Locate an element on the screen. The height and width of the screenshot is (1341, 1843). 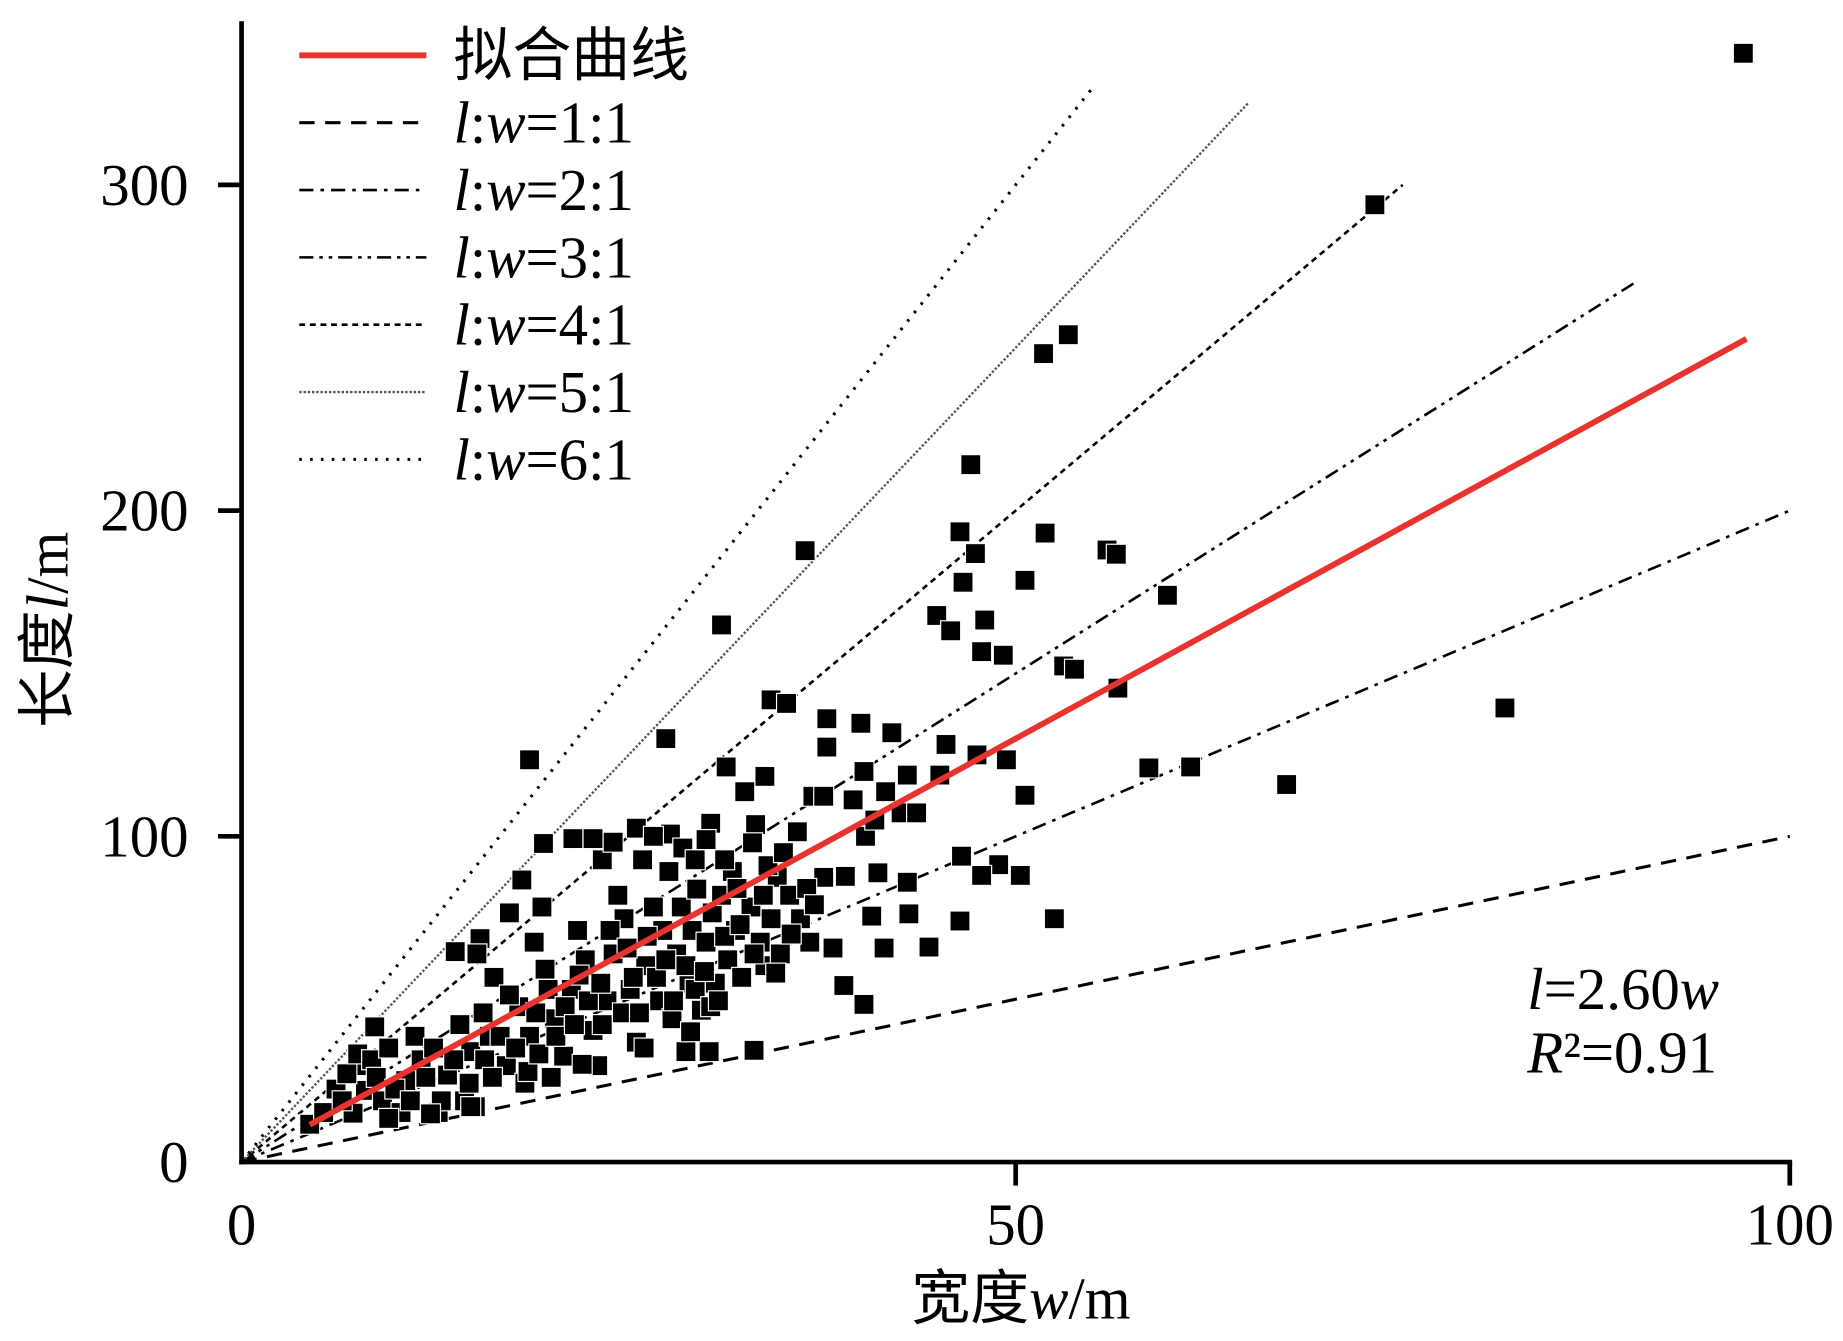
legend-label: l:w=3:1 is located at coordinates (544, 257).